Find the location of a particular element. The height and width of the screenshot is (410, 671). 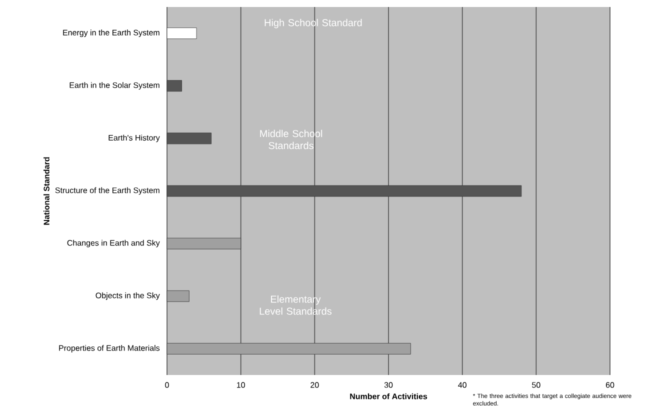

y-tick-label: Earth in the Solar System is located at coordinates (115, 86).